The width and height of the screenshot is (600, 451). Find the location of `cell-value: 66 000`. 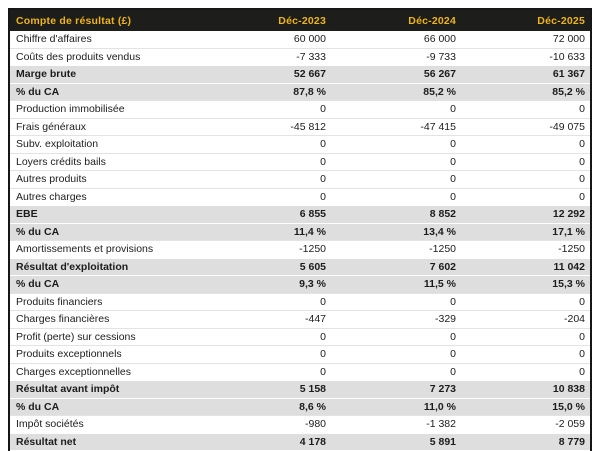

cell-value: 66 000 is located at coordinates (439, 39).